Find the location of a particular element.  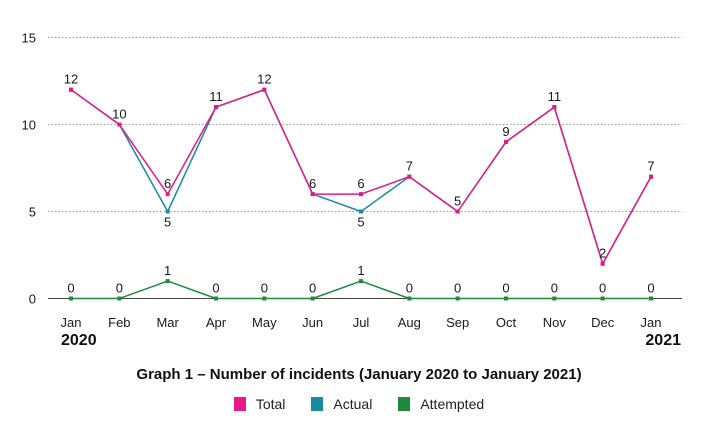

x-tick-label: Feb is located at coordinates (119, 322).